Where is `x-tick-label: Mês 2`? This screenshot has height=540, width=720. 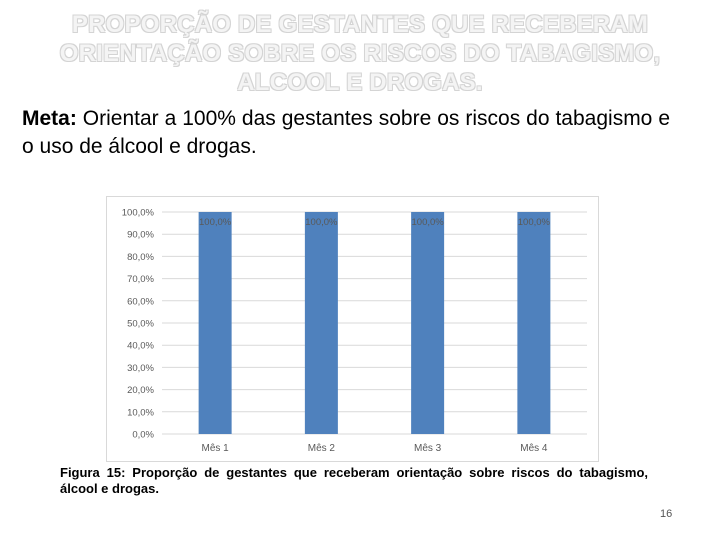 x-tick-label: Mês 2 is located at coordinates (322, 448).